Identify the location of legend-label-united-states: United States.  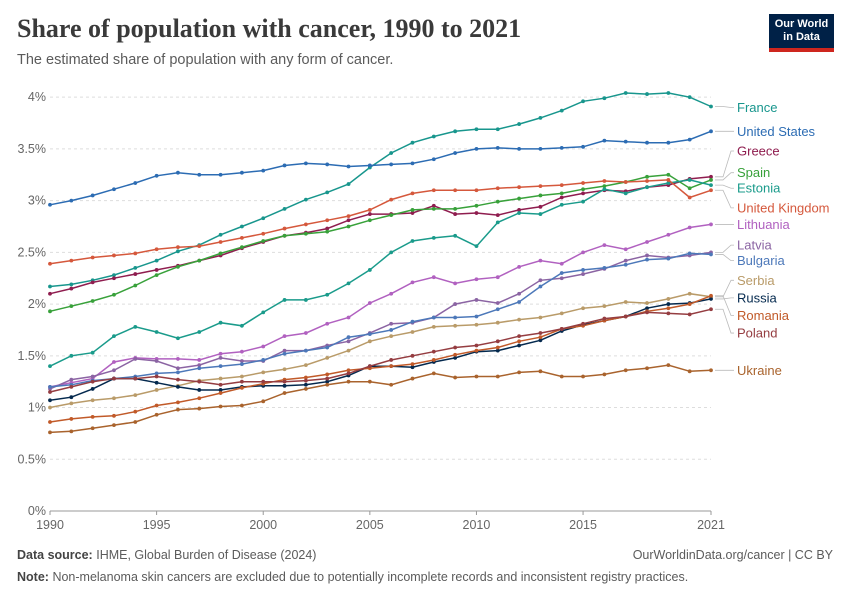
(776, 131).